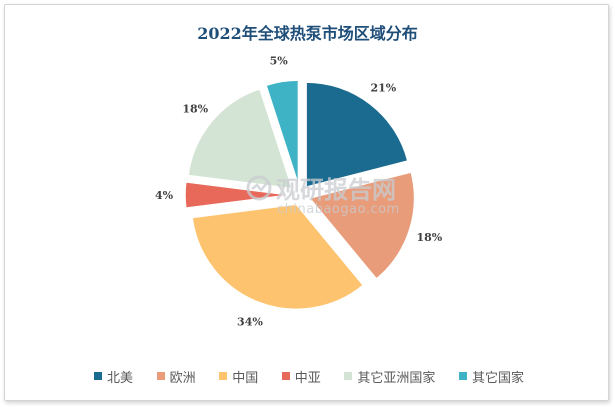 This screenshot has width=615, height=407. Describe the element at coordinates (307, 33) in the screenshot. I see `chart-title: 2022年全球热泵市场区域分布` at that location.